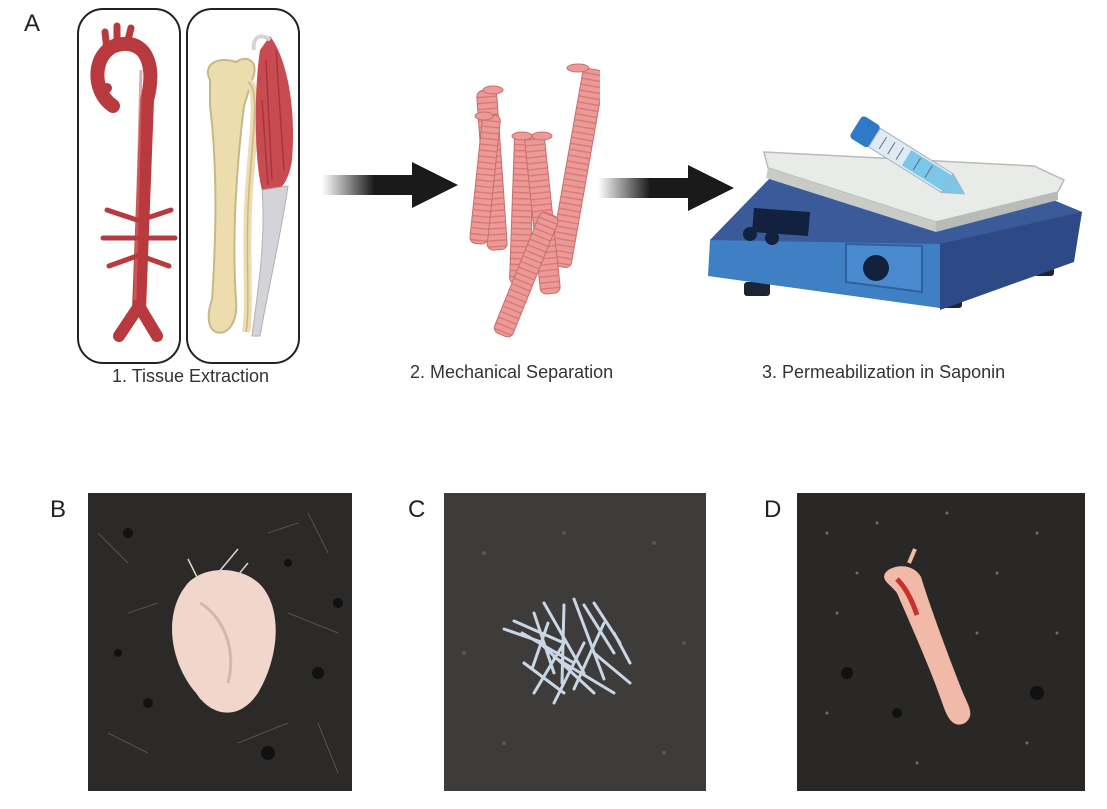  I want to click on aorta-frame, so click(129, 186).